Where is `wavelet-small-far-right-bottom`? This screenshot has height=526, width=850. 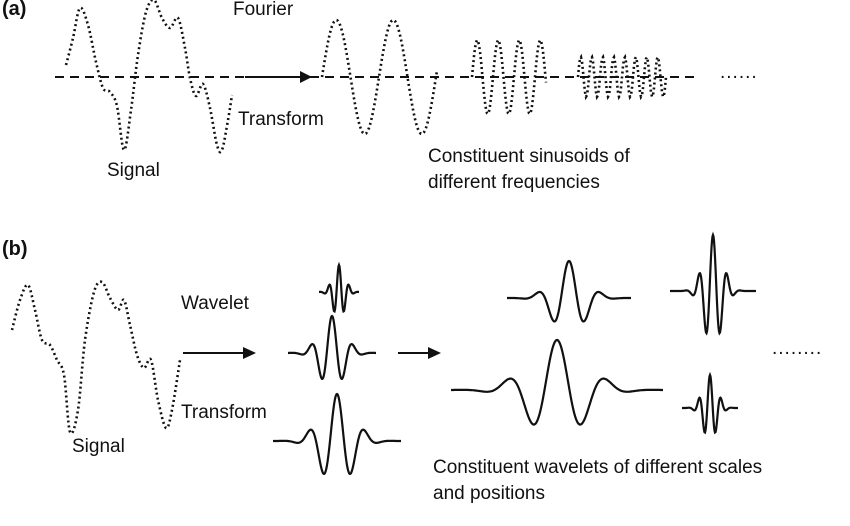 wavelet-small-far-right-bottom is located at coordinates (710, 403).